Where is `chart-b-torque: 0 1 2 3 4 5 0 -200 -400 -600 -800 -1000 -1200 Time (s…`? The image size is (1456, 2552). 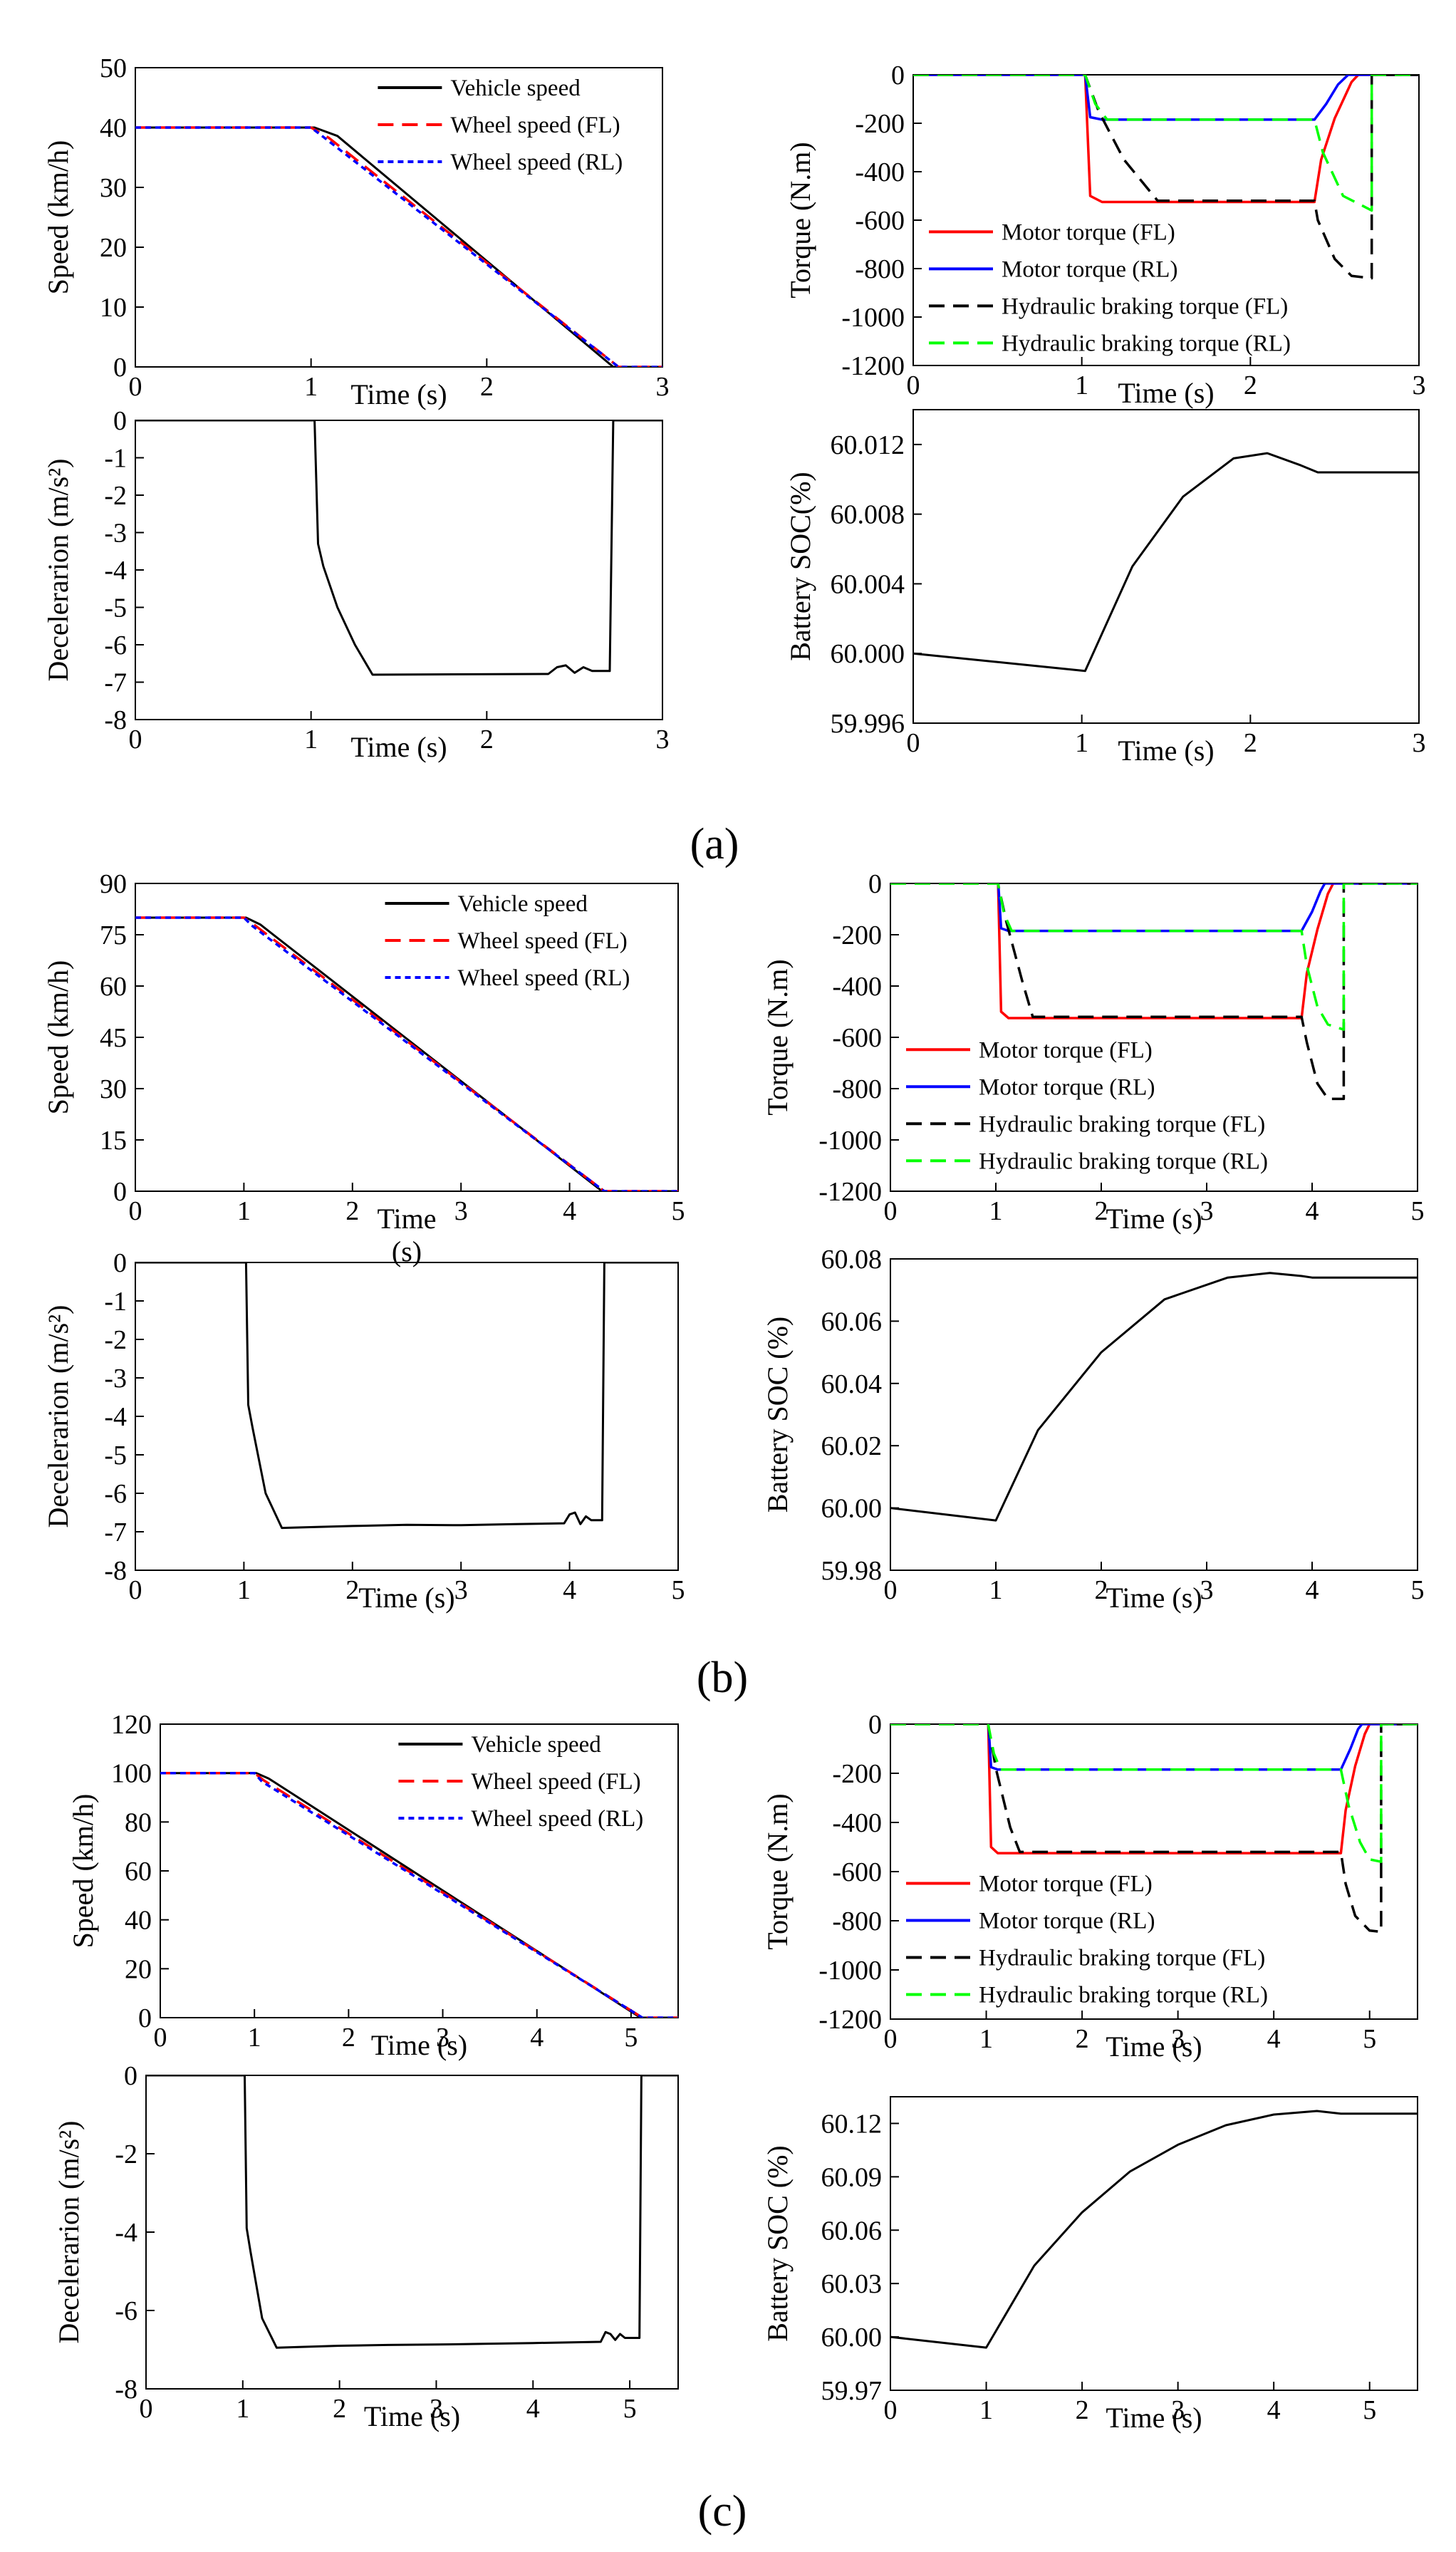
chart-b-torque: 0 1 2 3 4 5 0 -200 -400 -600 -800 -1000 -1200 Time (s… is located at coordinates (1093, 1052).